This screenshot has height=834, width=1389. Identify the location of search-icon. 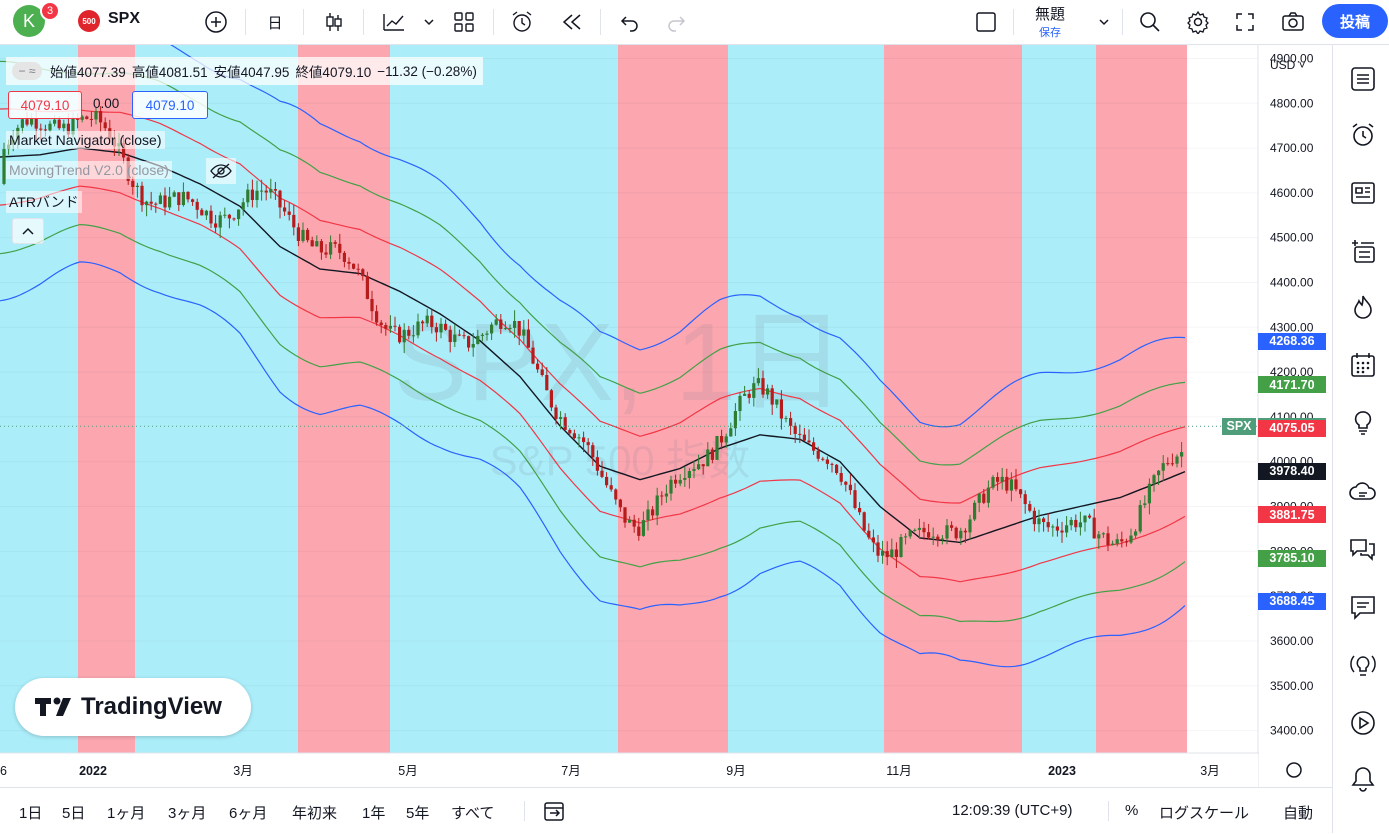
(1150, 22).